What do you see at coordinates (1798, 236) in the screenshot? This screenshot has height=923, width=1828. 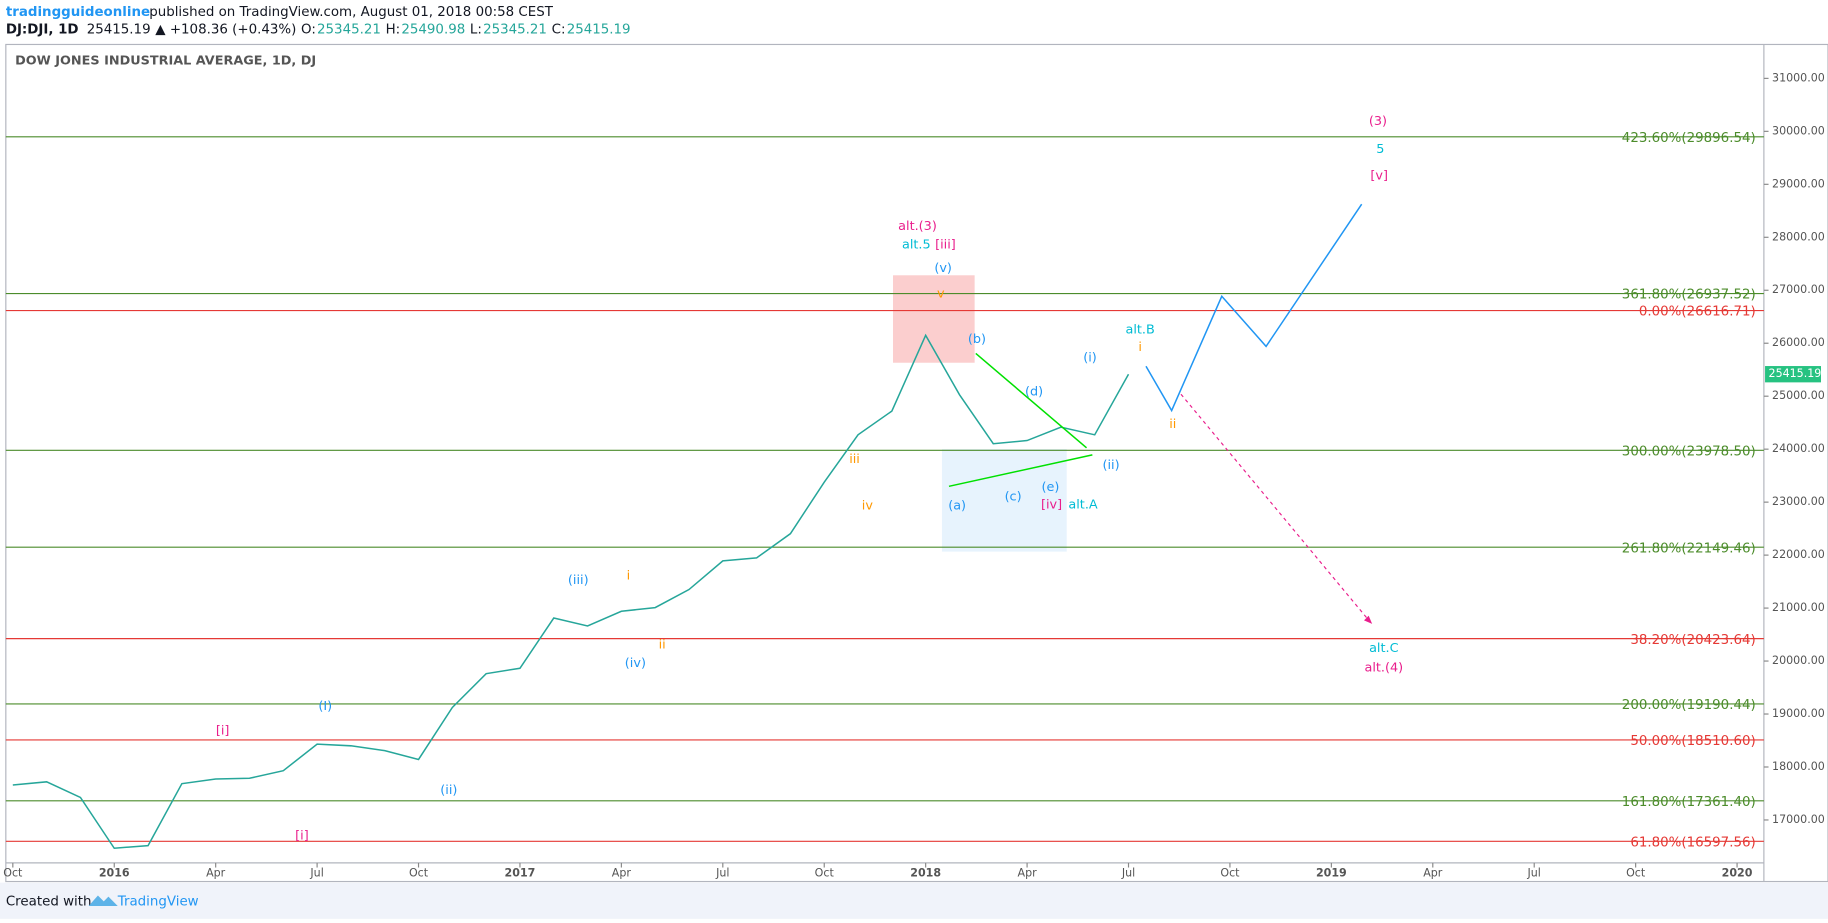 I see `y-tick-label: 28000.00` at bounding box center [1798, 236].